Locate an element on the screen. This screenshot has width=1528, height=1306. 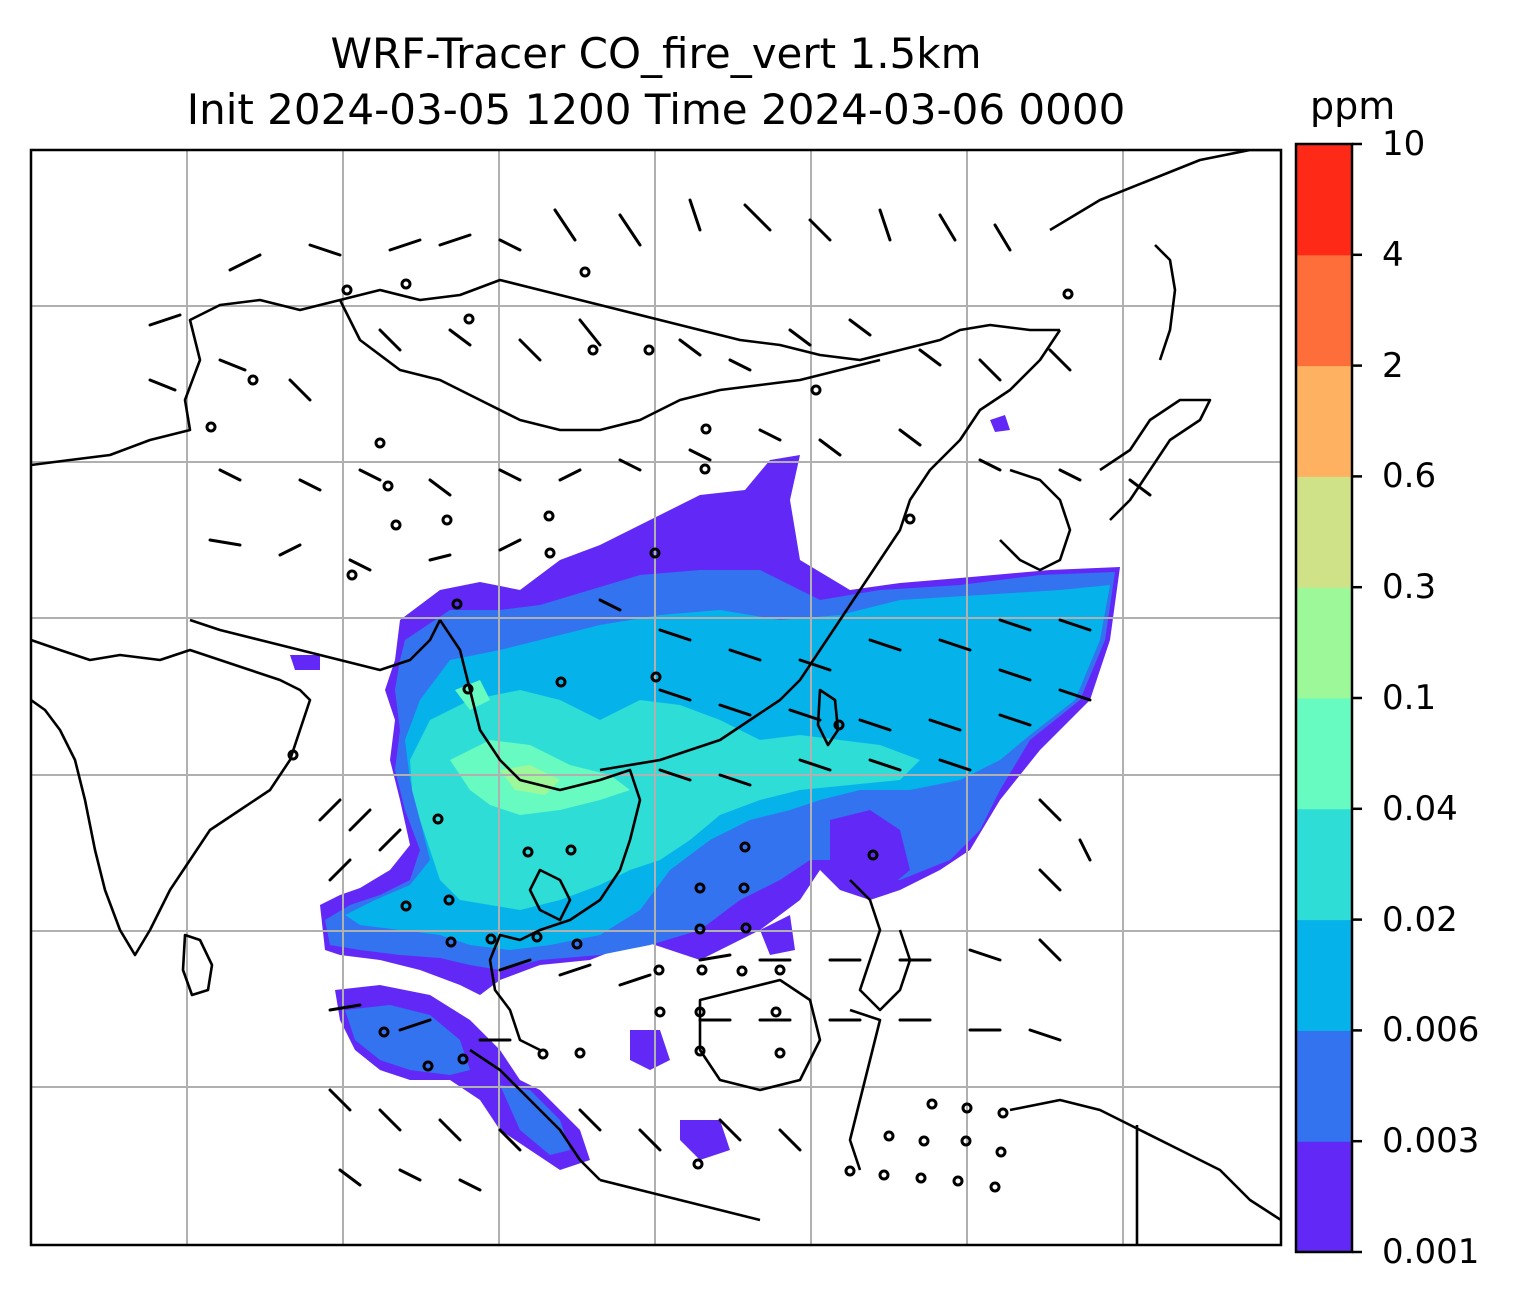
colorbar-tick-label: 0.006 is located at coordinates (1431, 1030).